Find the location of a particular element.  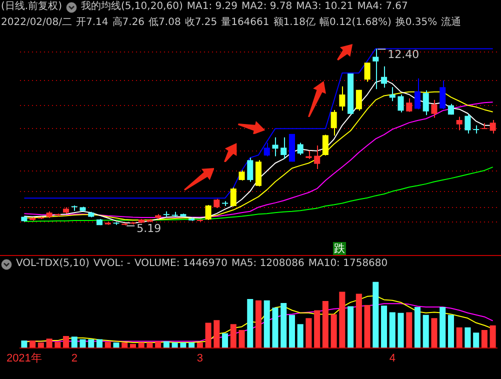

x-tick-label: 3 is located at coordinates (199, 358).